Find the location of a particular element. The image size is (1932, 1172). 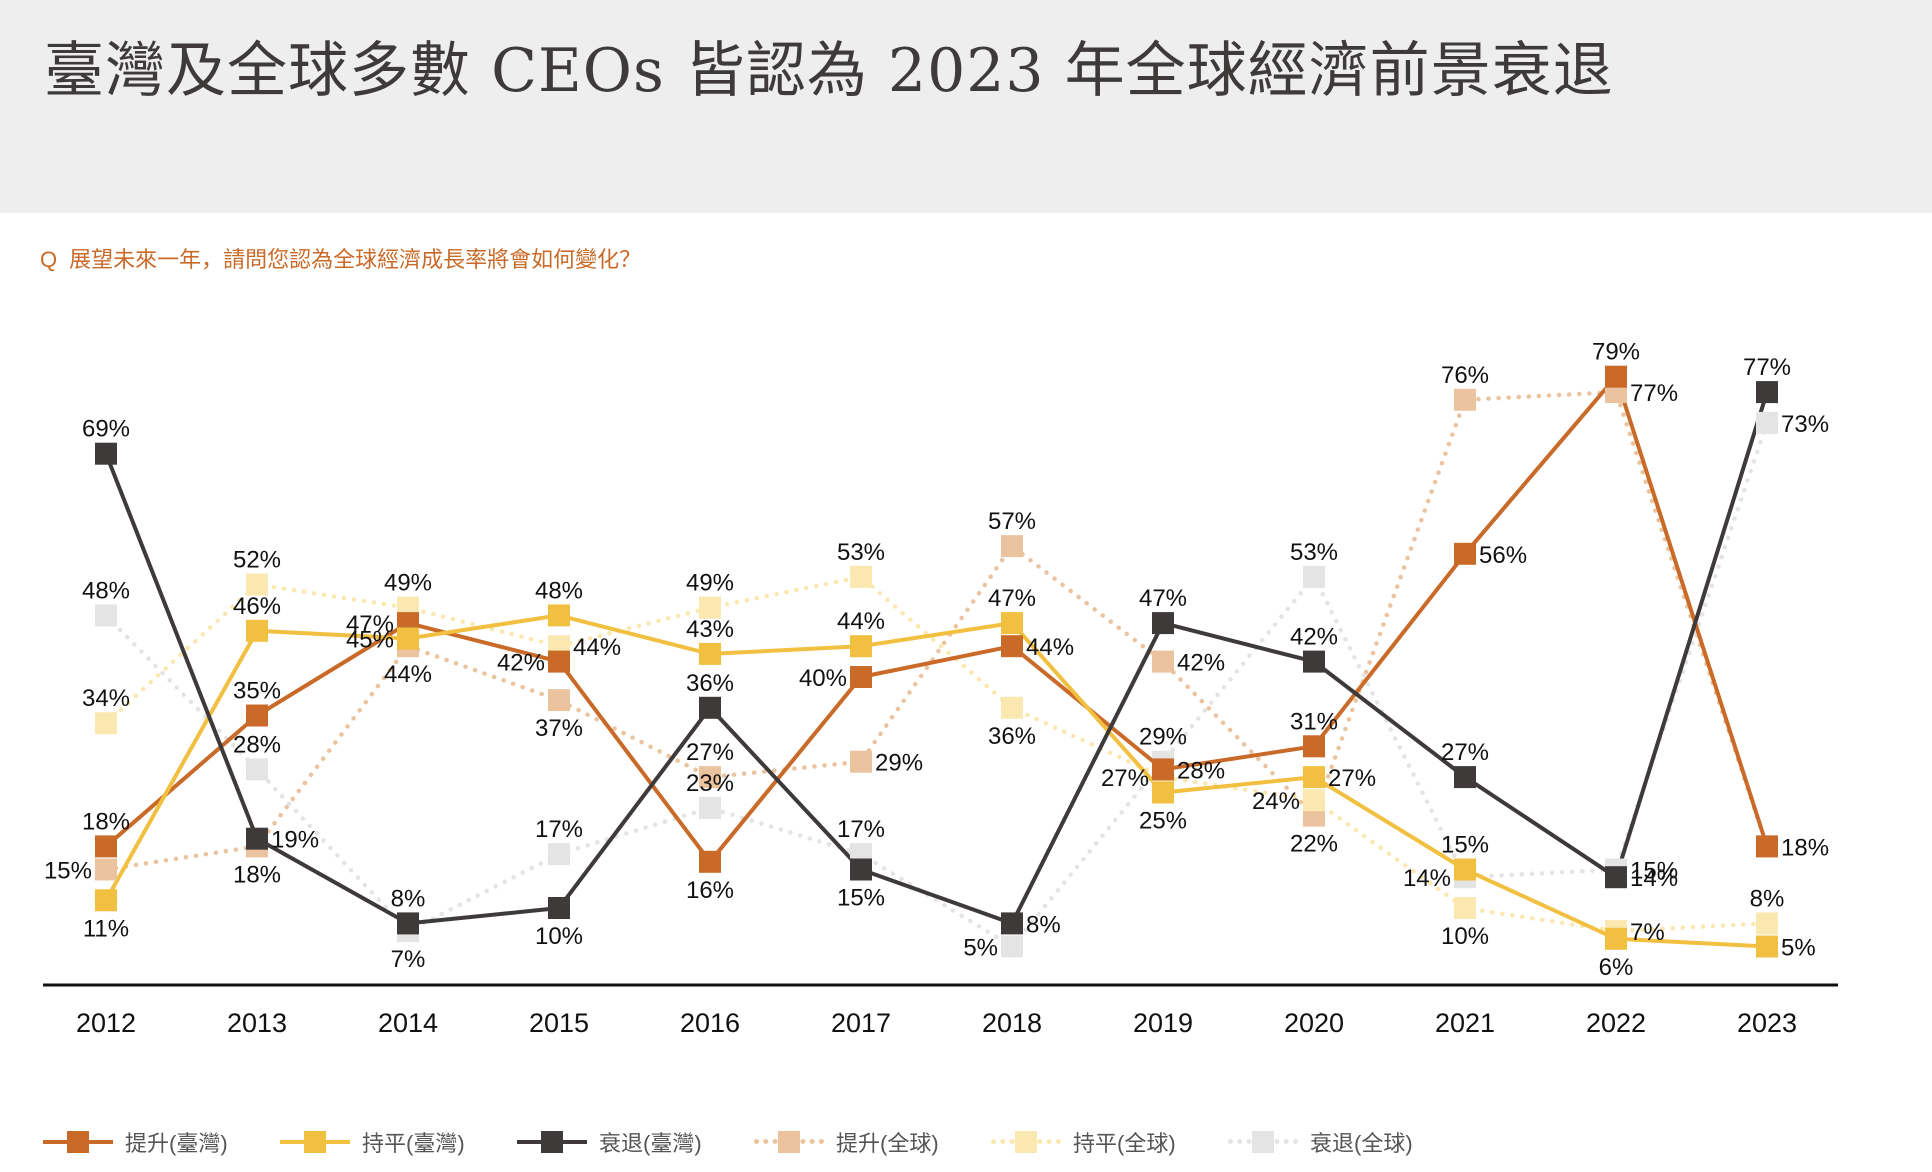

data-label-global-flat: 34% is located at coordinates (106, 698).